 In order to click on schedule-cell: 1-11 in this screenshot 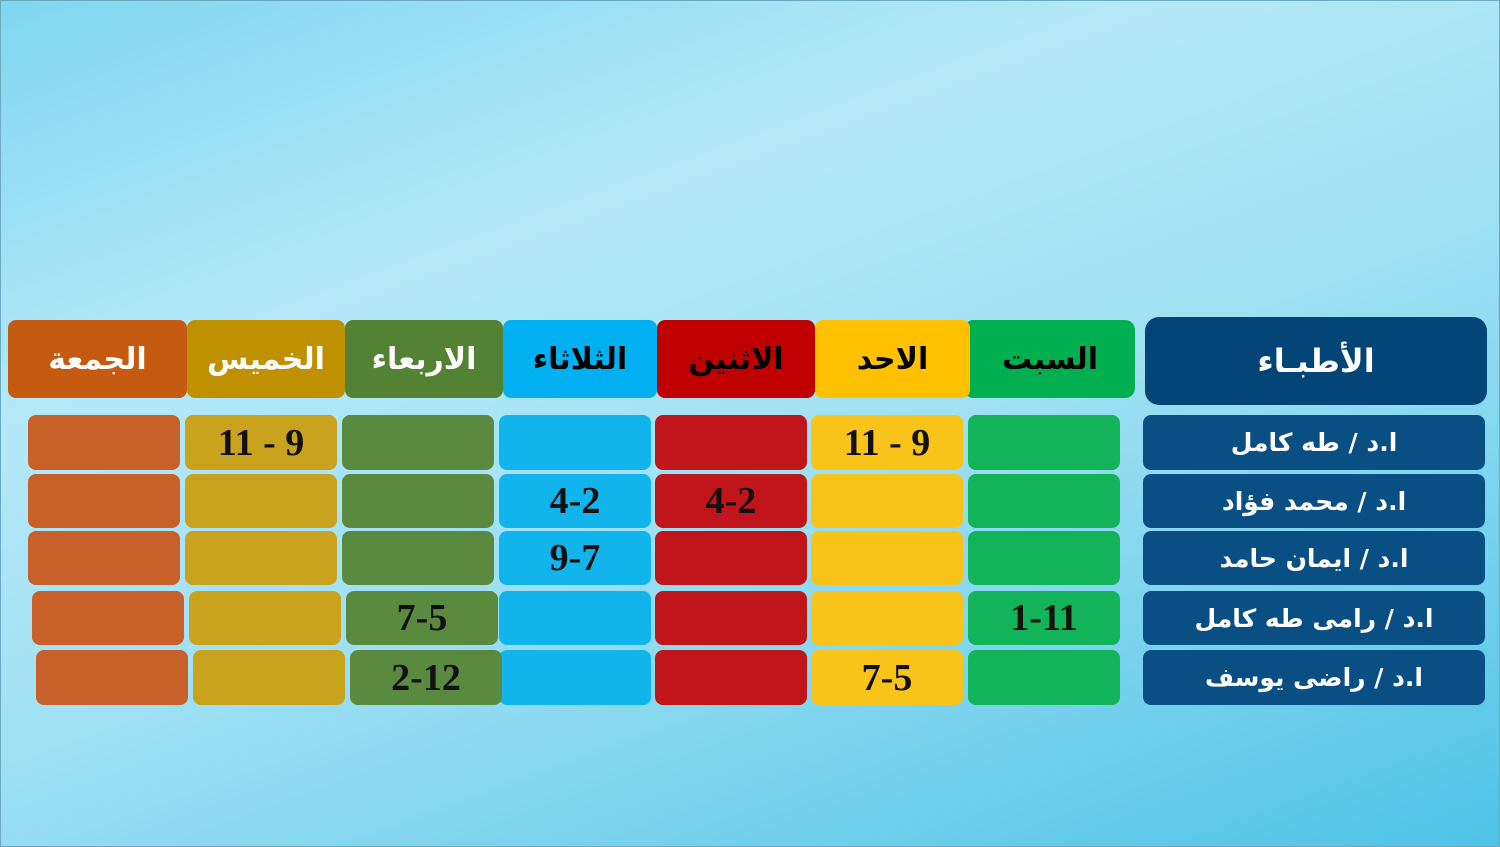, I will do `click(1044, 618)`.